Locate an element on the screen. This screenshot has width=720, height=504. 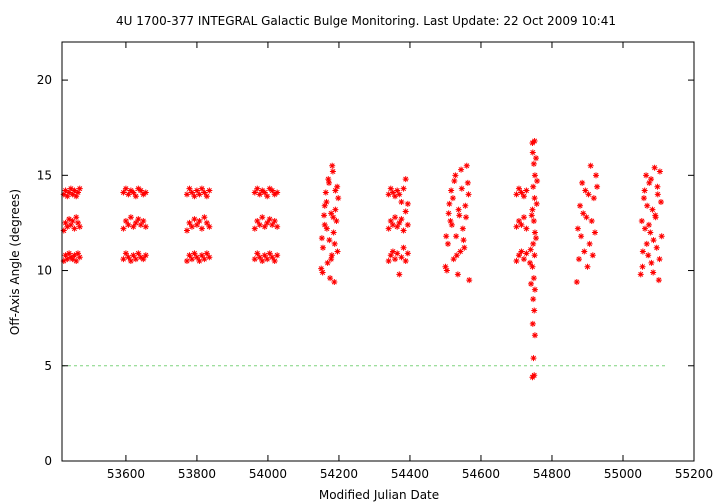
x-tick-label: 55200 is located at coordinates (694, 474).